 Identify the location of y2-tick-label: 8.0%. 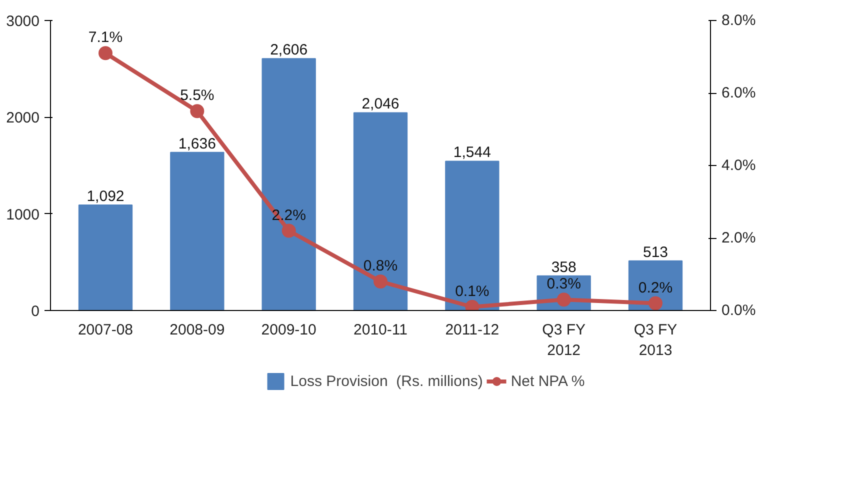
(739, 20).